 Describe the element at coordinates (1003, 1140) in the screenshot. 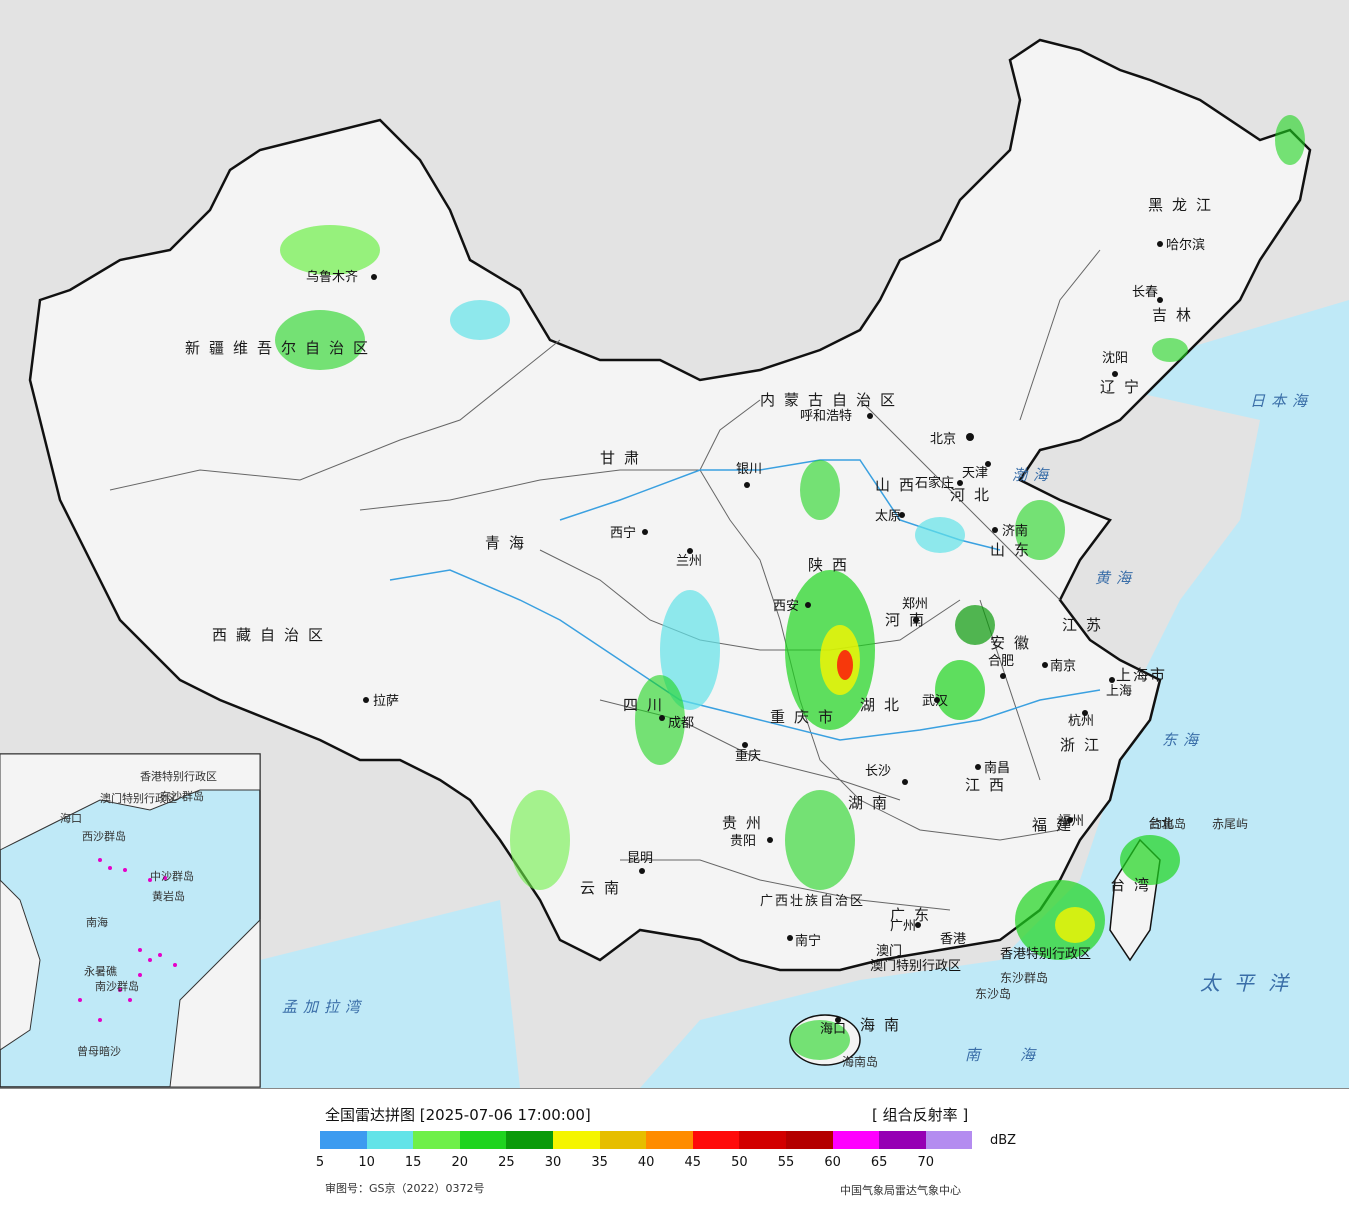

I see `legend-unit: dBZ` at that location.